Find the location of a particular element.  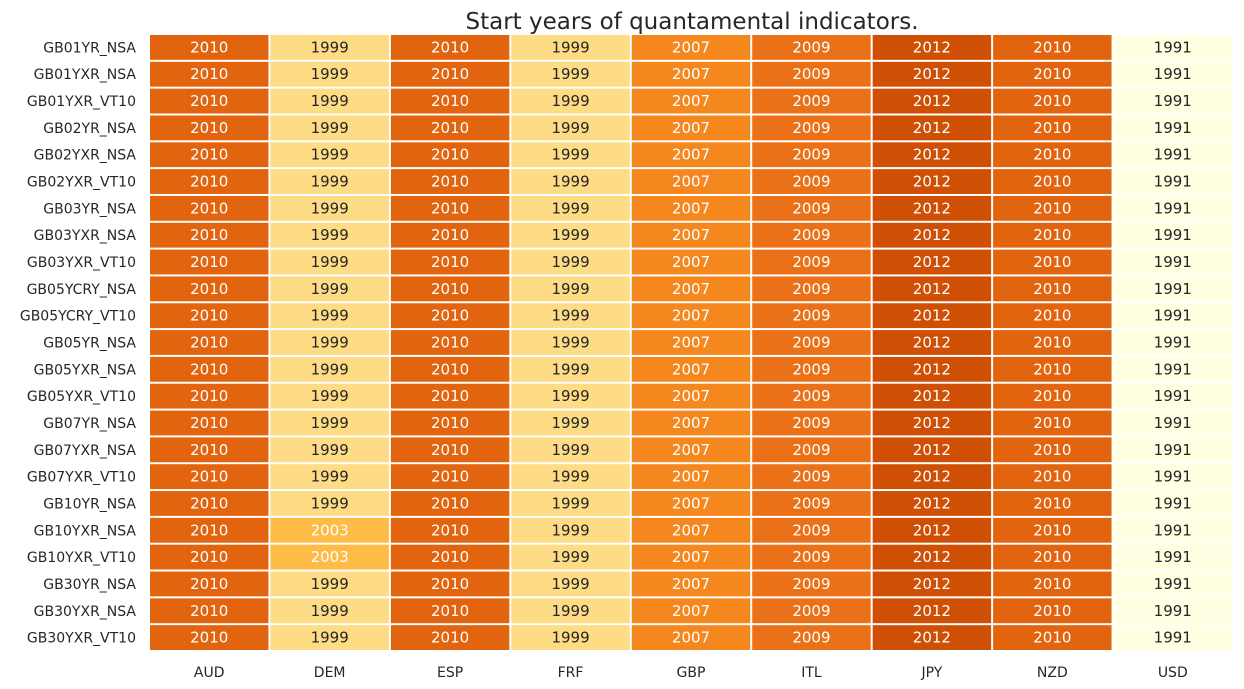

row-tick-label: GB03YR_NSA is located at coordinates (89, 209).